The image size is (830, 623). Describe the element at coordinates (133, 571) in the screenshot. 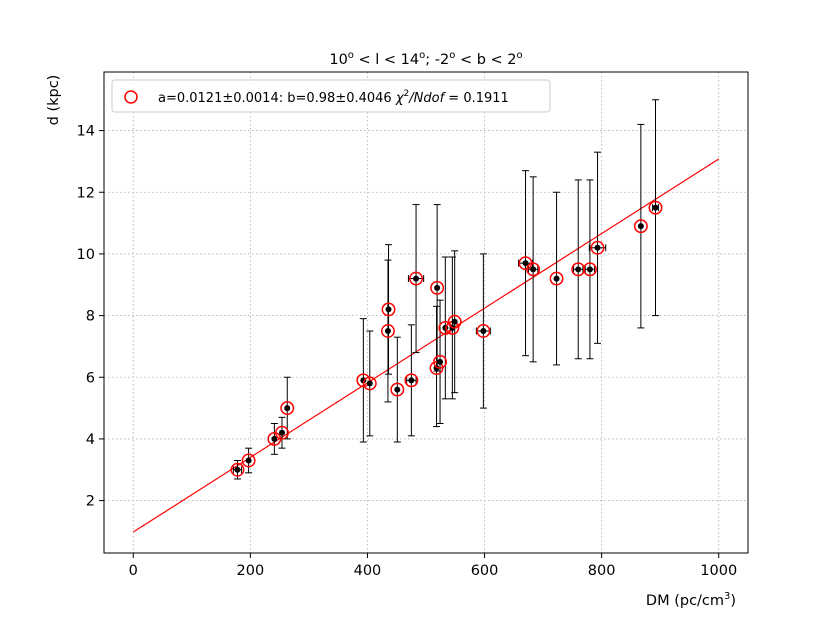

I see `x-tick-label: 0` at that location.